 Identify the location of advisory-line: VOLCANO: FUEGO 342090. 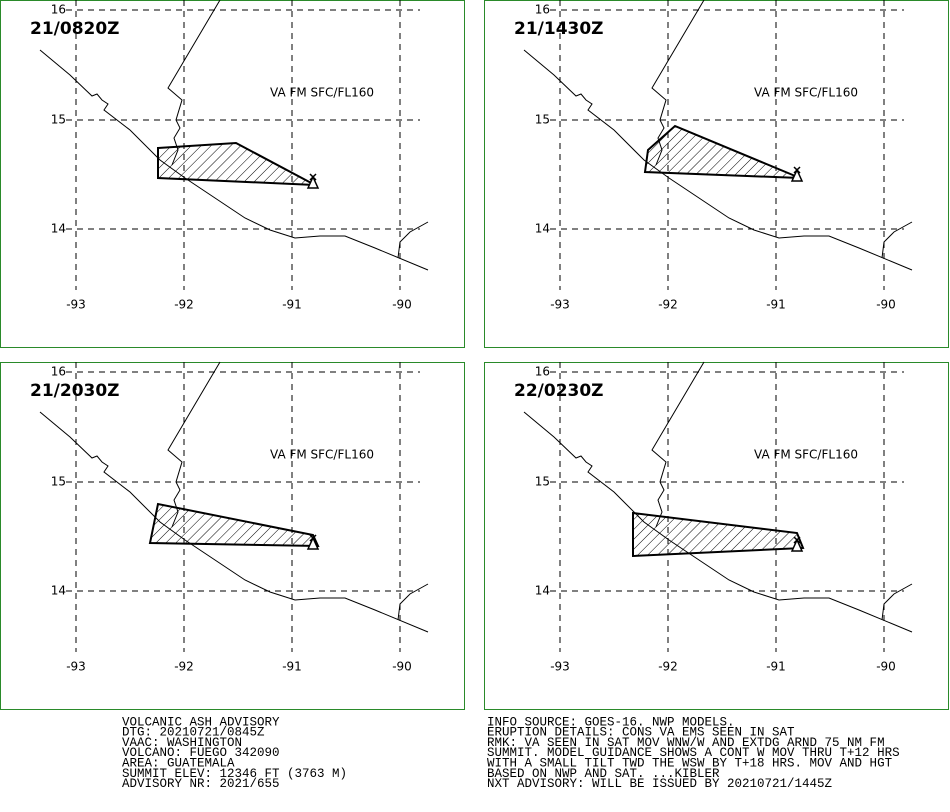
(201, 753).